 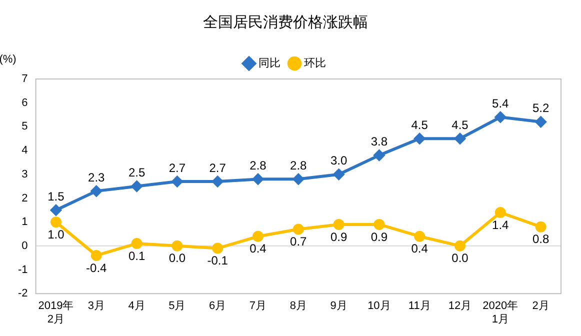 I want to click on data-label: 3.0, so click(x=339, y=161).